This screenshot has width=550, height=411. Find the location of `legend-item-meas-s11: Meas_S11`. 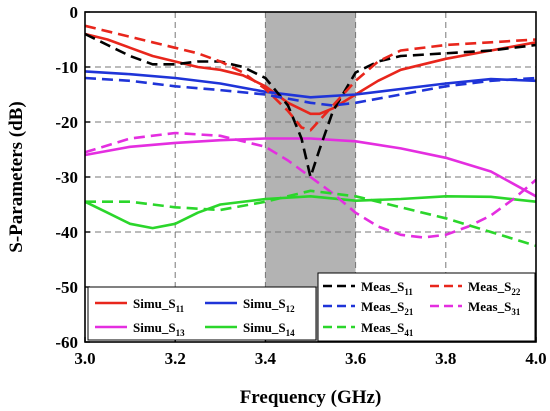

legend-item-meas-s11: Meas_S11 is located at coordinates (368, 288).